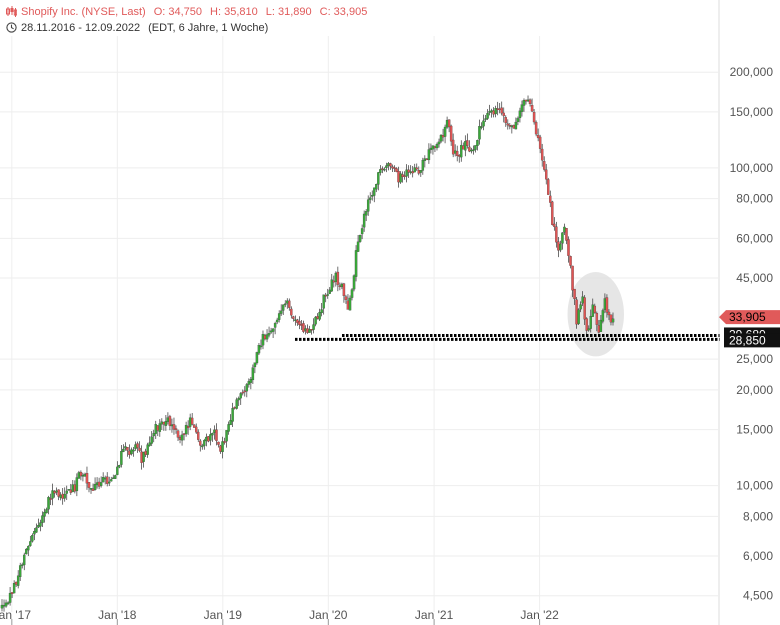  What do you see at coordinates (747, 340) in the screenshot?
I see `support-label: 28,850` at bounding box center [747, 340].